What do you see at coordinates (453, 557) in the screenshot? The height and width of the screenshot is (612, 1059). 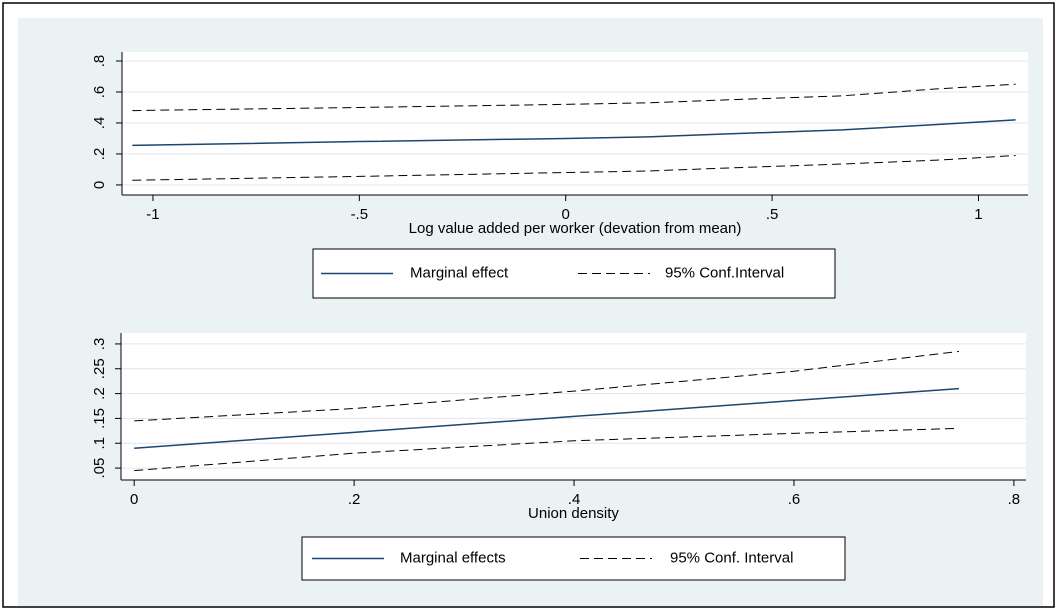 I see `legend-label: Marginal effects` at bounding box center [453, 557].